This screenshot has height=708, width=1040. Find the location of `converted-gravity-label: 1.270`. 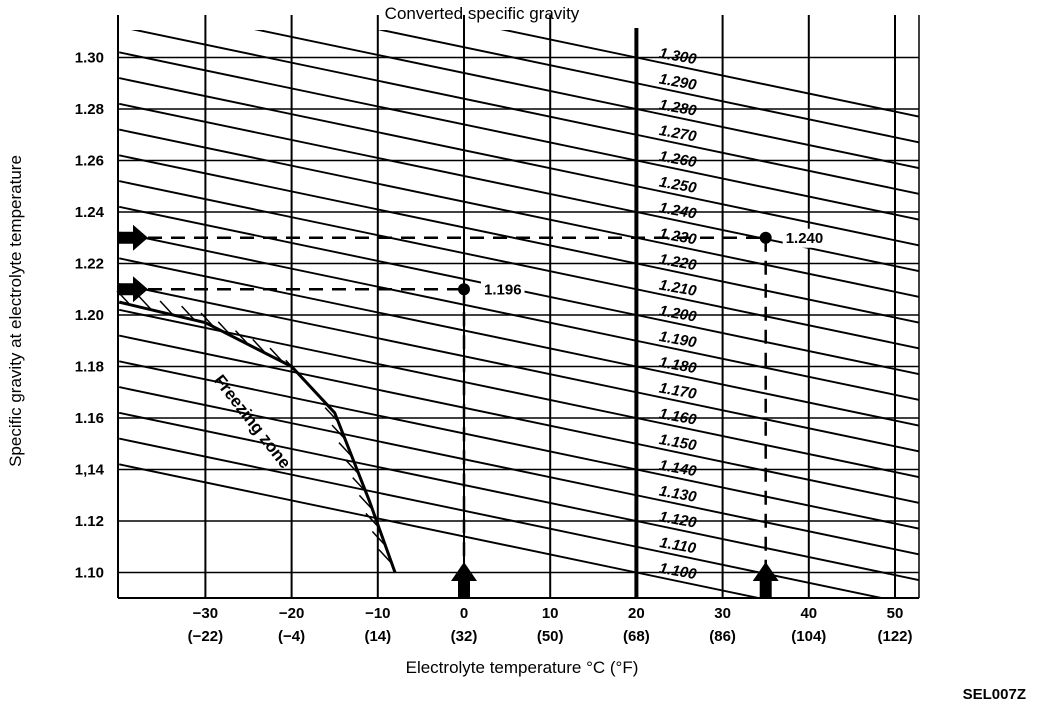

converted-gravity-label: 1.270 is located at coordinates (678, 133).